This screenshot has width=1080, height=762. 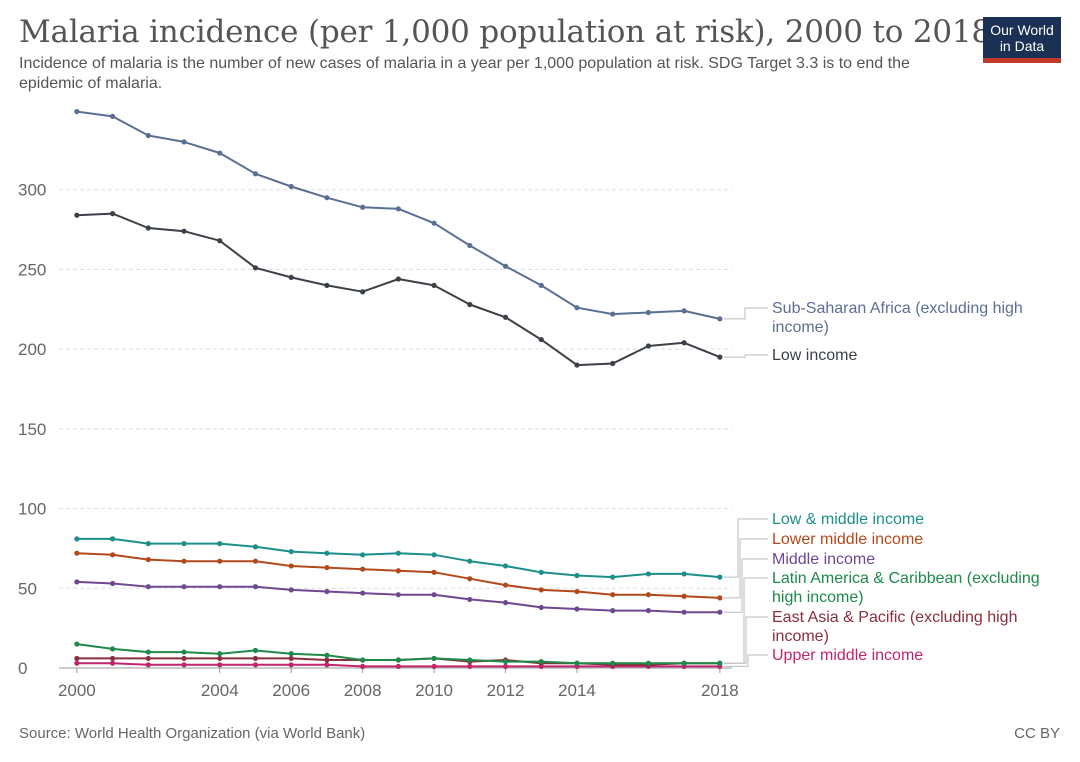 What do you see at coordinates (720, 598) in the screenshot?
I see `data-point-s3-2018` at bounding box center [720, 598].